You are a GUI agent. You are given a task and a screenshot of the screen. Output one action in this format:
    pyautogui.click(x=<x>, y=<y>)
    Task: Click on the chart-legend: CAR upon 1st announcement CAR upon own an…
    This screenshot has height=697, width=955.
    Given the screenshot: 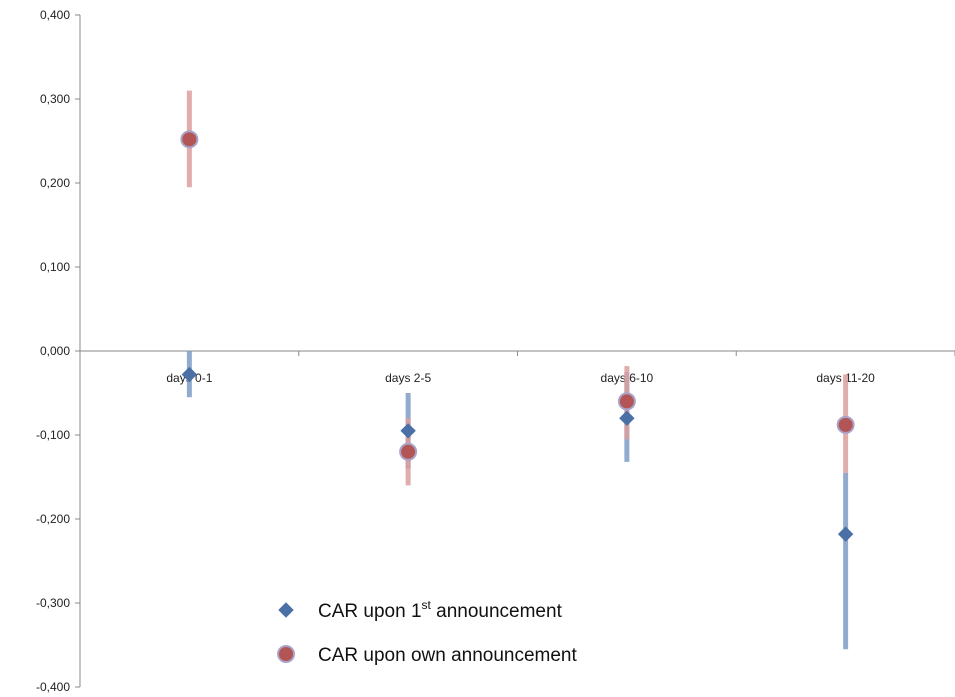 What is the action you would take?
    pyautogui.click(x=427, y=632)
    